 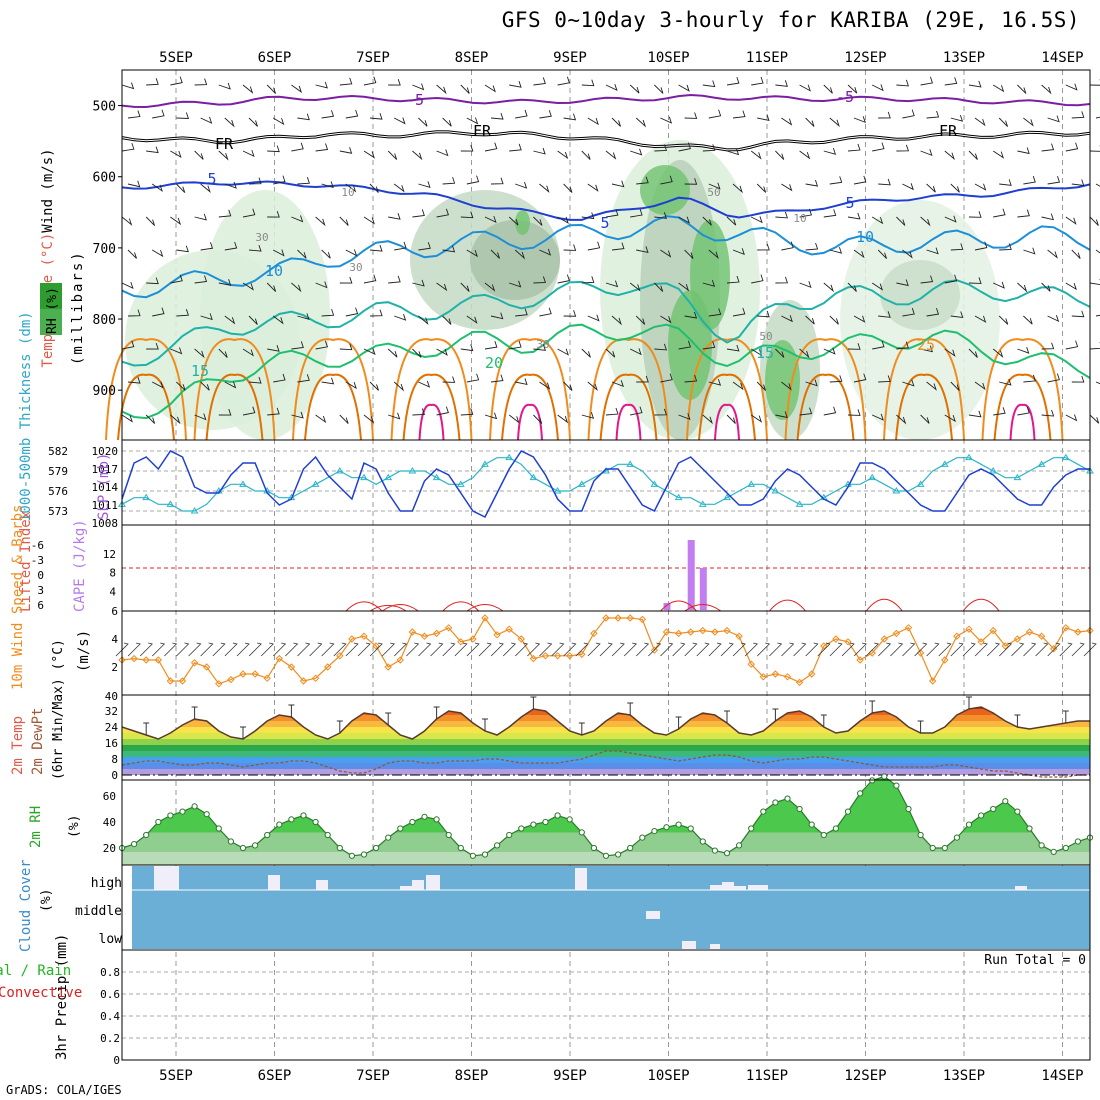 I want to click on slp-tick-label: 1014, so click(x=105, y=487).